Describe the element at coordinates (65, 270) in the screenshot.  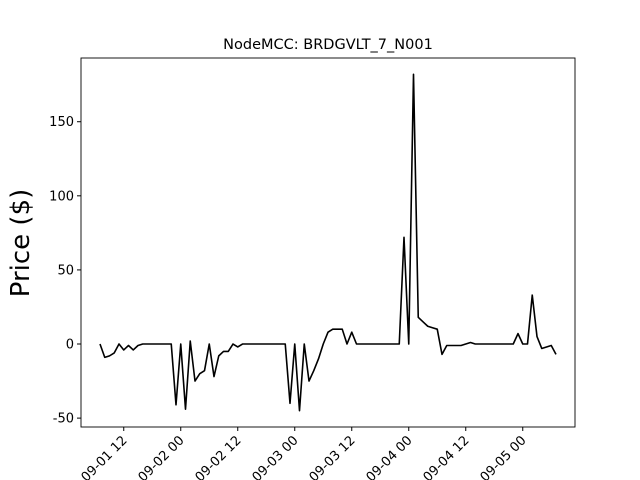
I see `y-tick-label: 50` at that location.